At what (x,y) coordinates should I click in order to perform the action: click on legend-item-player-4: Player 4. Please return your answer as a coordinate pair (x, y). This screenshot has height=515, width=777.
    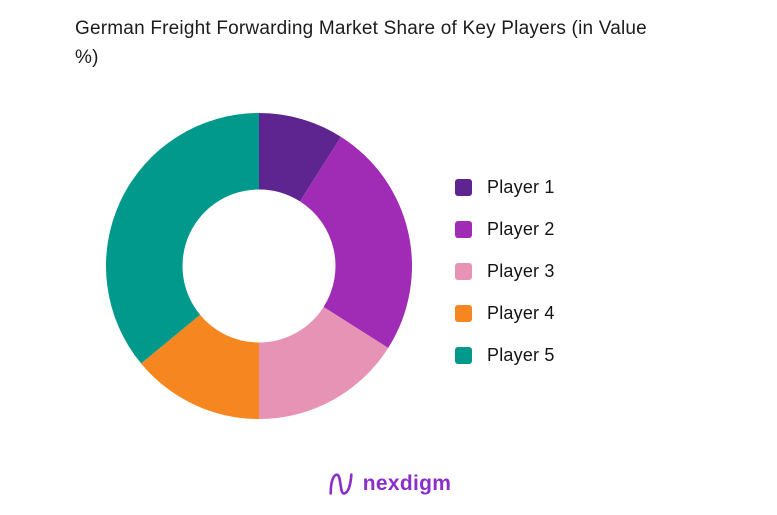
    Looking at the image, I should click on (505, 313).